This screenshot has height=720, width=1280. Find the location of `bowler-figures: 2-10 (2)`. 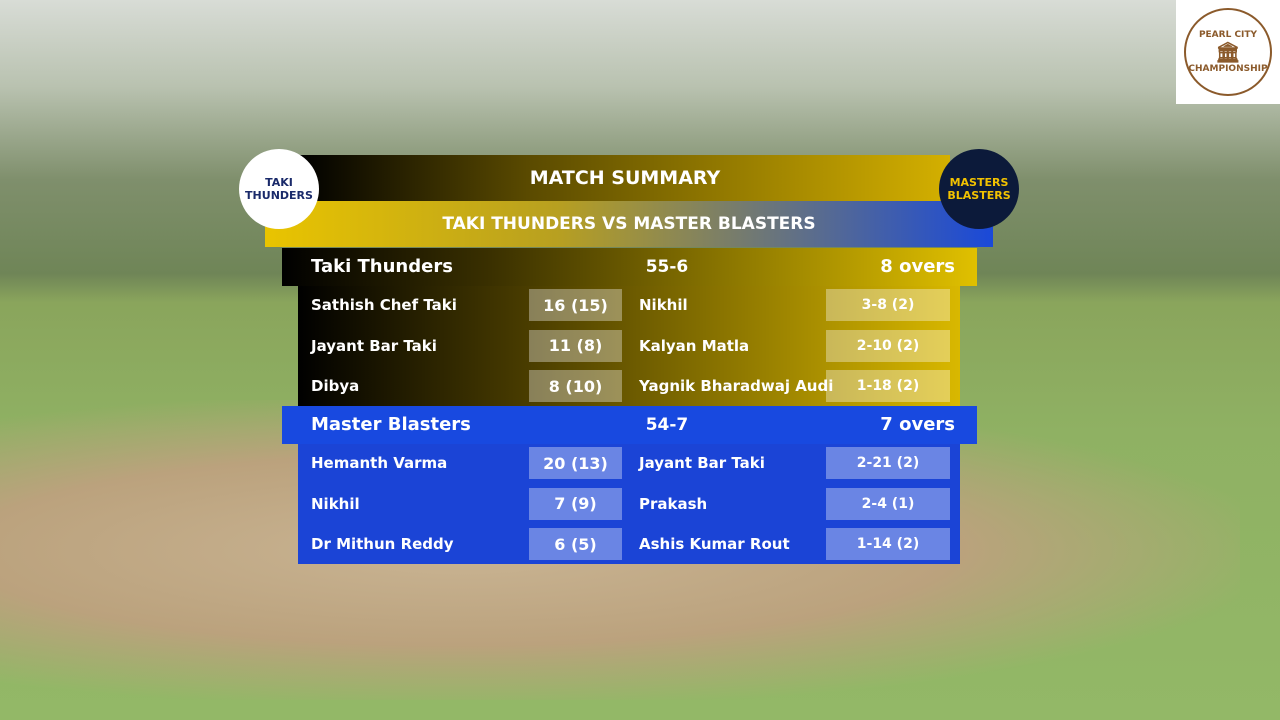

bowler-figures: 2-10 (2) is located at coordinates (888, 345).